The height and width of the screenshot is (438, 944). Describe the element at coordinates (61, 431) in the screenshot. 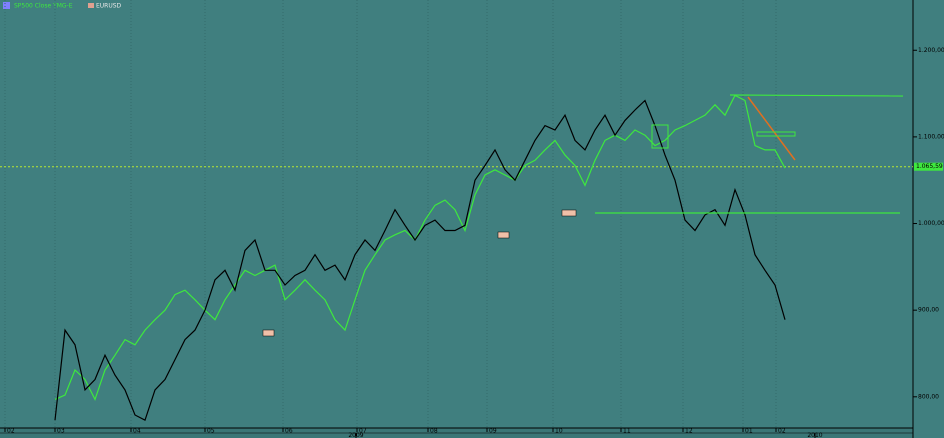

I see `x-tick-label: 03` at that location.